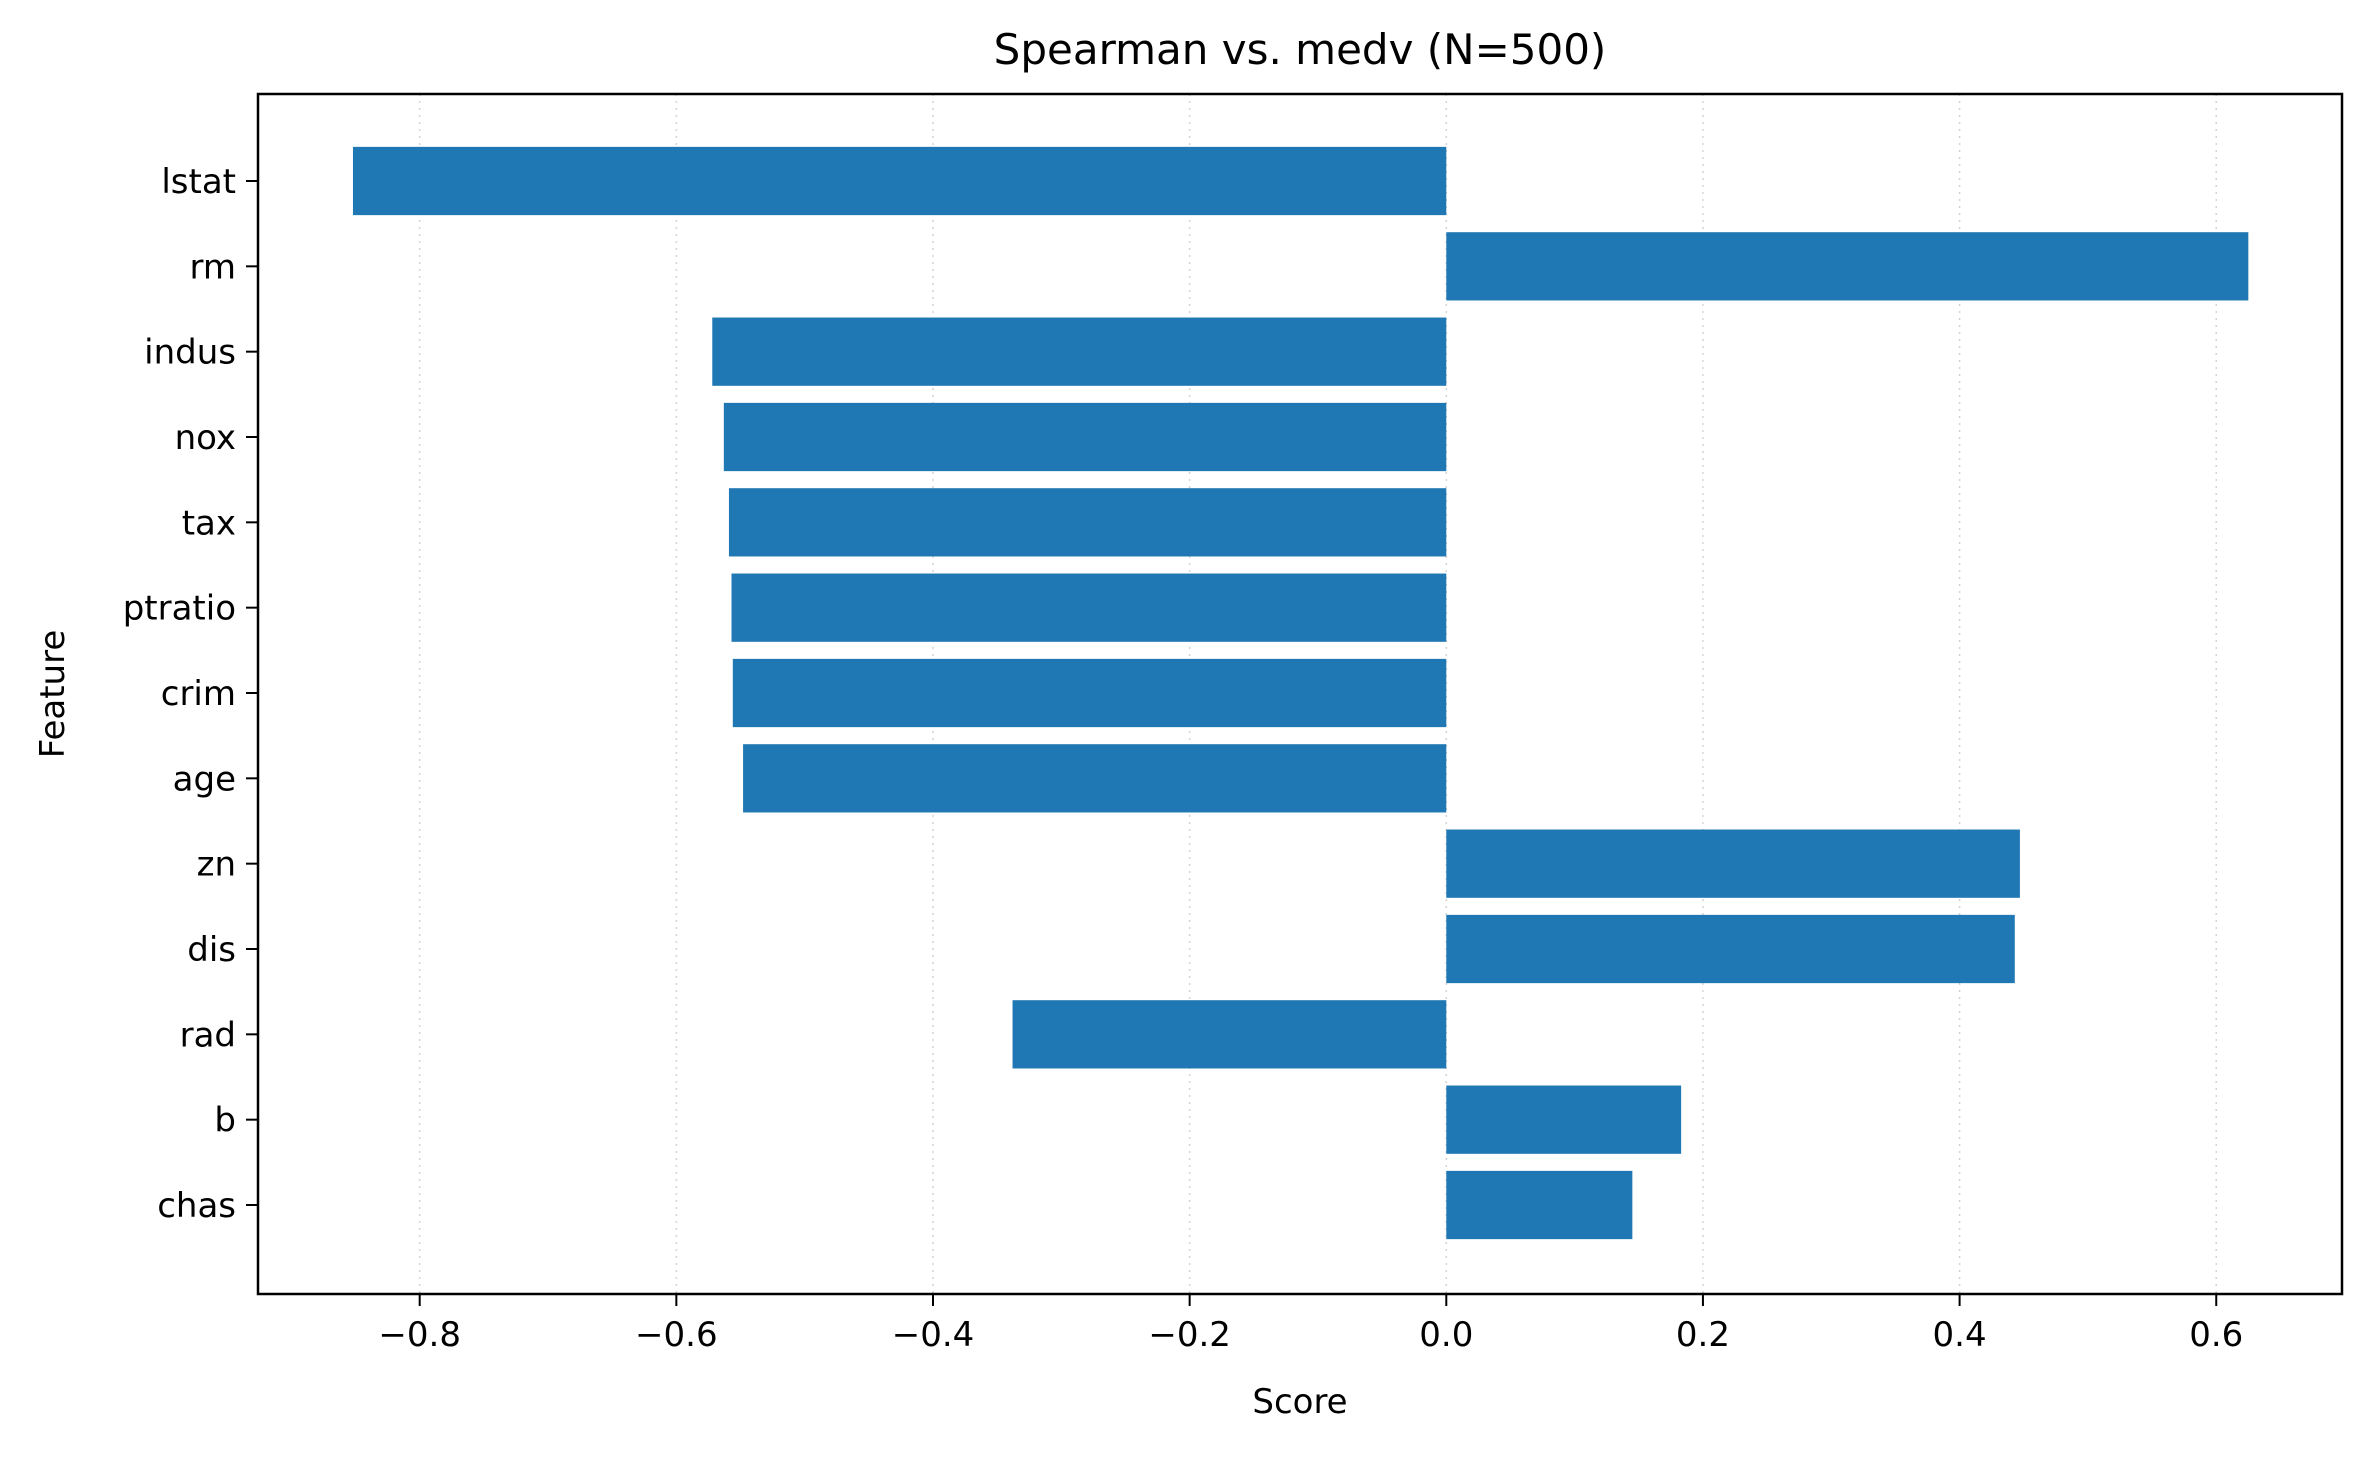 Image resolution: width=2370 pixels, height=1457 pixels. Describe the element at coordinates (1089, 607) in the screenshot. I see `bar-ptratio` at that location.